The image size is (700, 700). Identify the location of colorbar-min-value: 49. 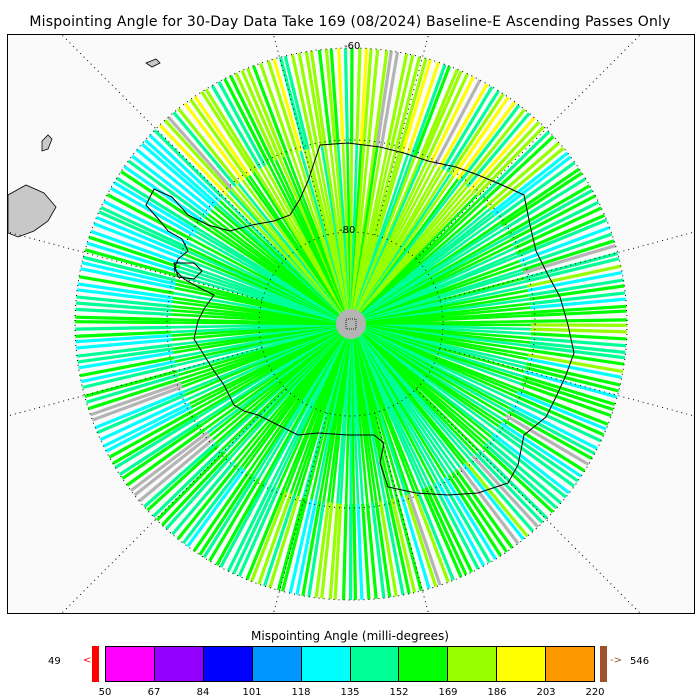
(54, 661).